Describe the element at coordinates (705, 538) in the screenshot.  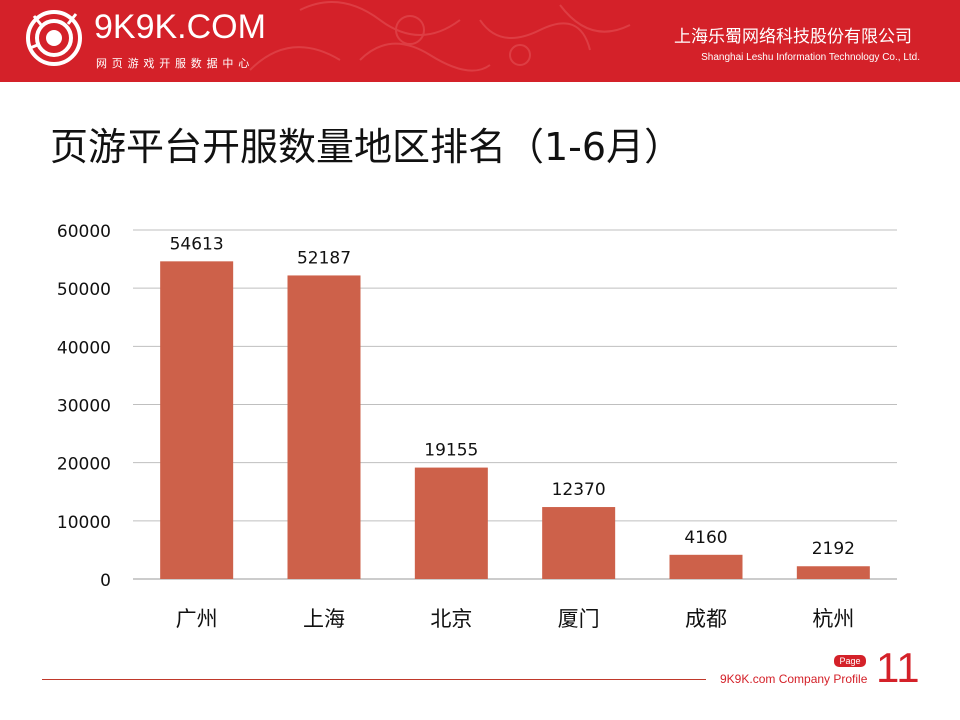
I see `data-label: 4160` at that location.